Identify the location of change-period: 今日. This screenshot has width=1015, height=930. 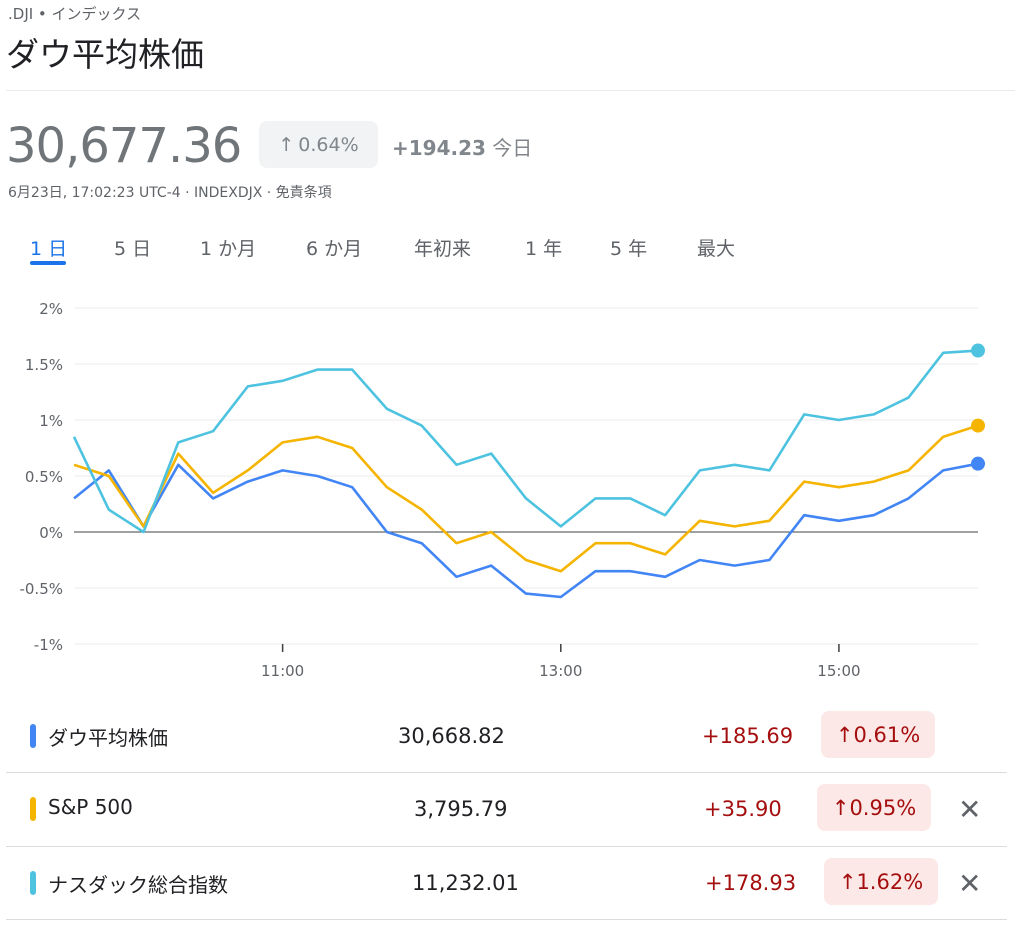
(512, 148).